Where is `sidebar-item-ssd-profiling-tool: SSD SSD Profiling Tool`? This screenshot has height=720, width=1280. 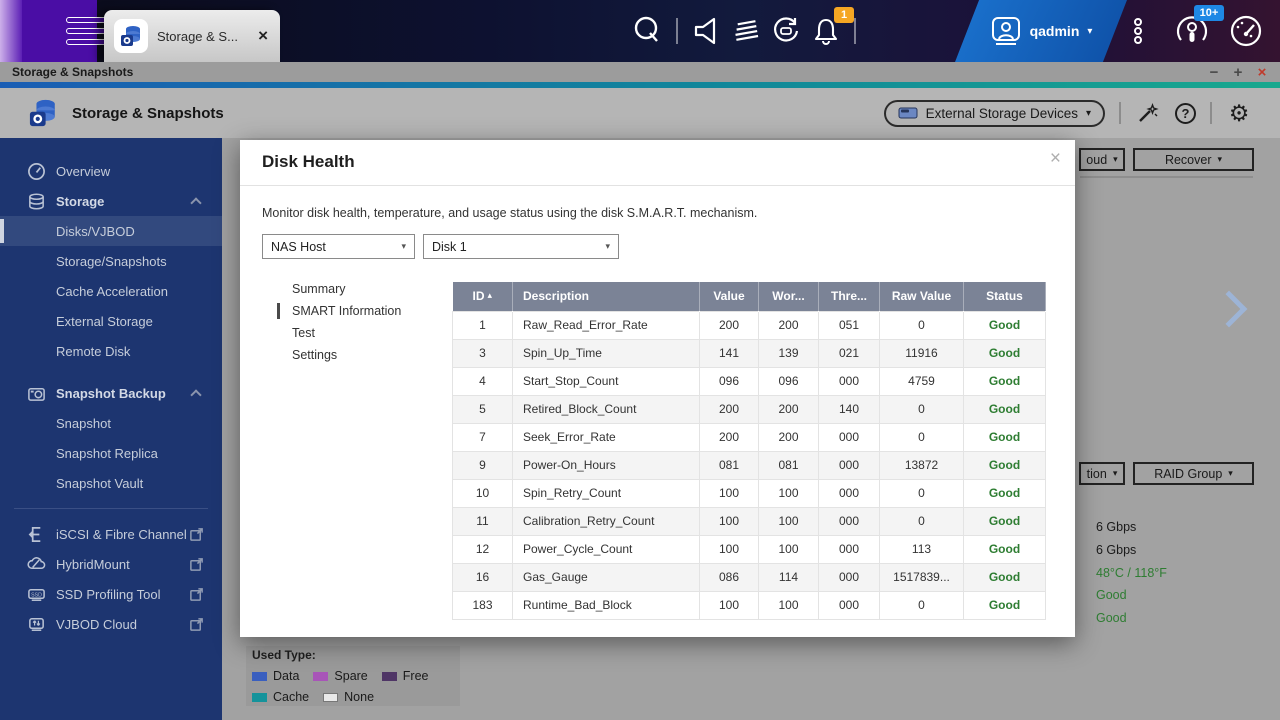 sidebar-item-ssd-profiling-tool: SSD SSD Profiling Tool is located at coordinates (111, 594).